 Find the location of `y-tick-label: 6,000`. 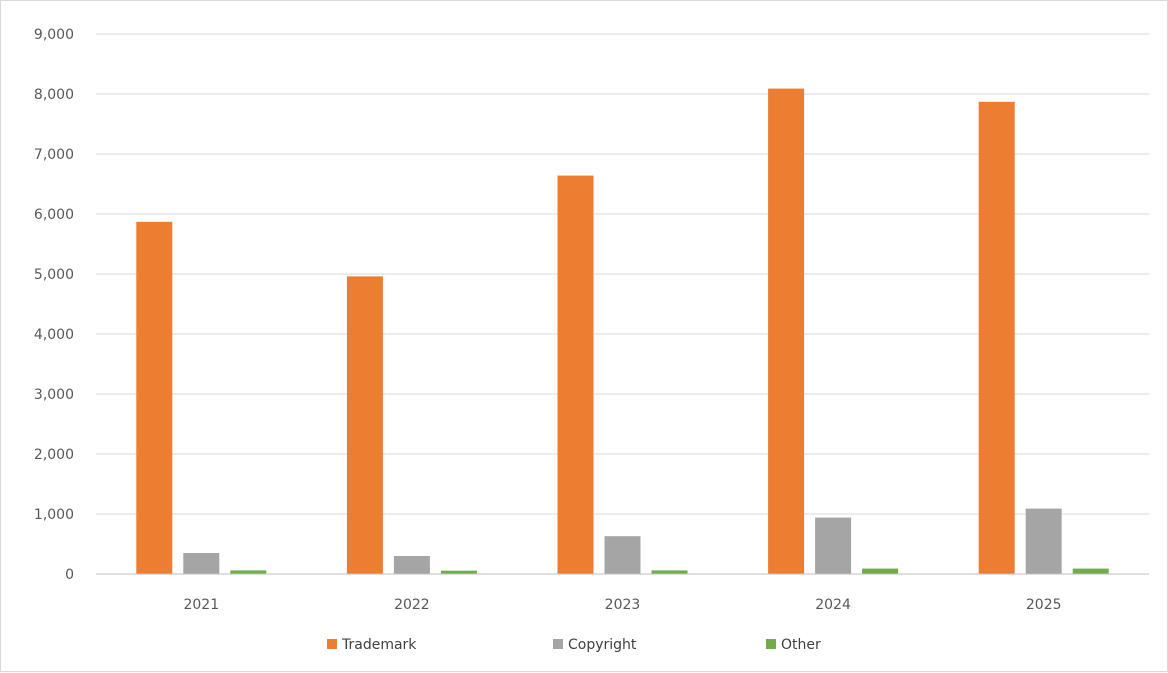

y-tick-label: 6,000 is located at coordinates (54, 215).